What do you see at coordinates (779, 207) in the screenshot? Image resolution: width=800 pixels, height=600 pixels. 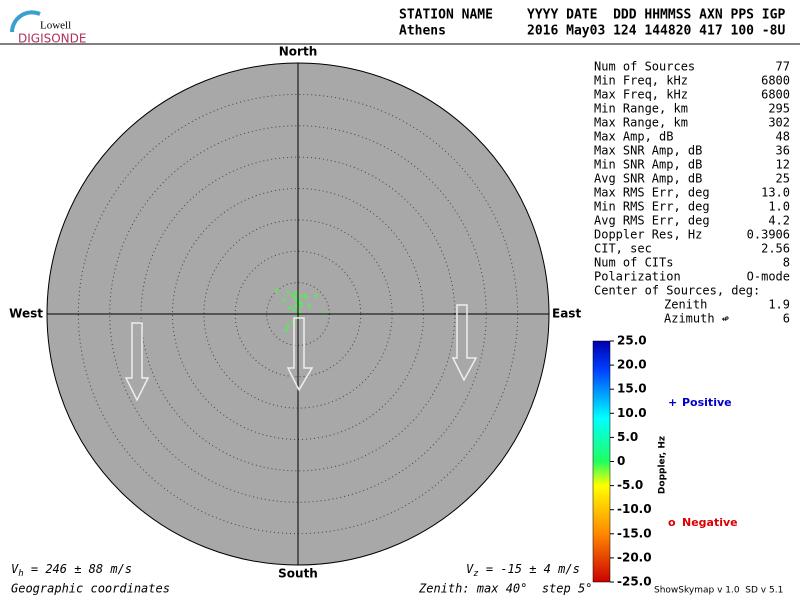 I see `stat-value: 1.0` at bounding box center [779, 207].